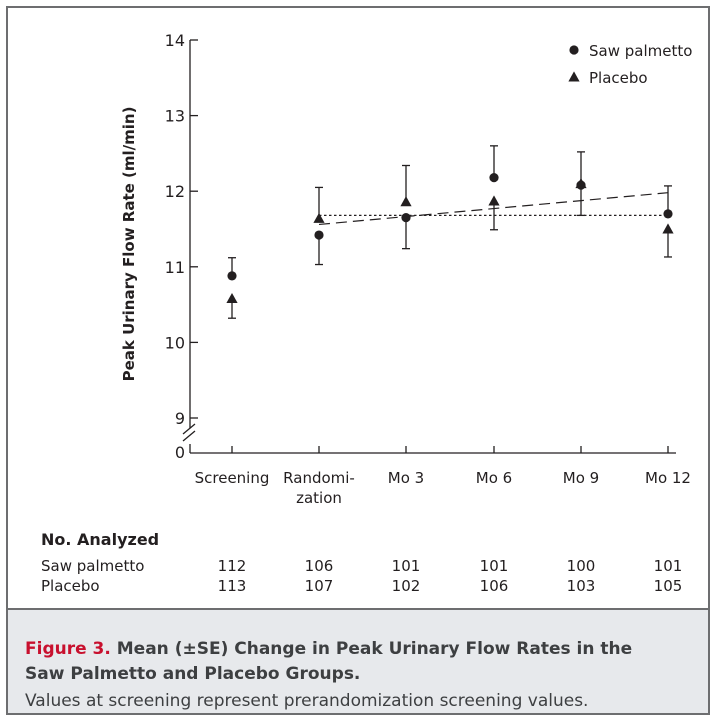  What do you see at coordinates (581, 478) in the screenshot?
I see `x-tick-label: Mo 9` at bounding box center [581, 478].